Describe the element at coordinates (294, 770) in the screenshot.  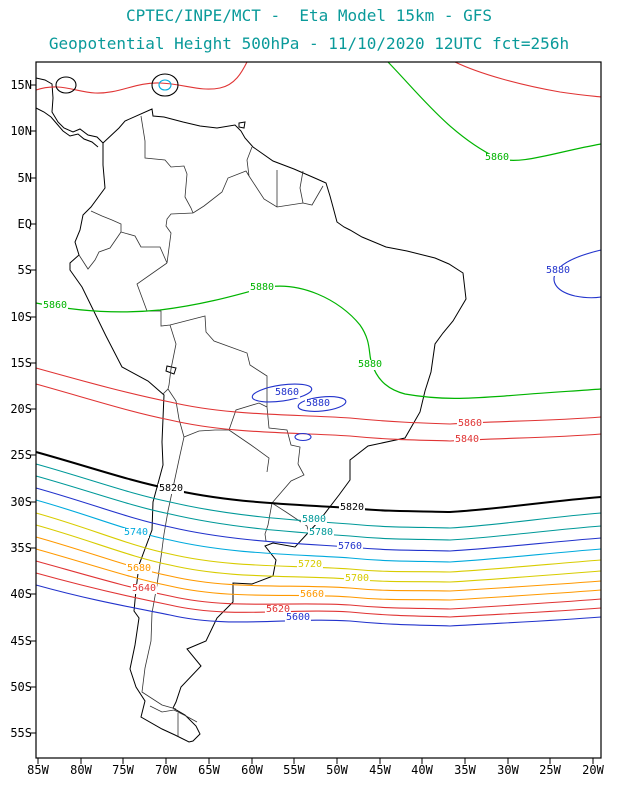
I see `lon-label: 55W` at that location.